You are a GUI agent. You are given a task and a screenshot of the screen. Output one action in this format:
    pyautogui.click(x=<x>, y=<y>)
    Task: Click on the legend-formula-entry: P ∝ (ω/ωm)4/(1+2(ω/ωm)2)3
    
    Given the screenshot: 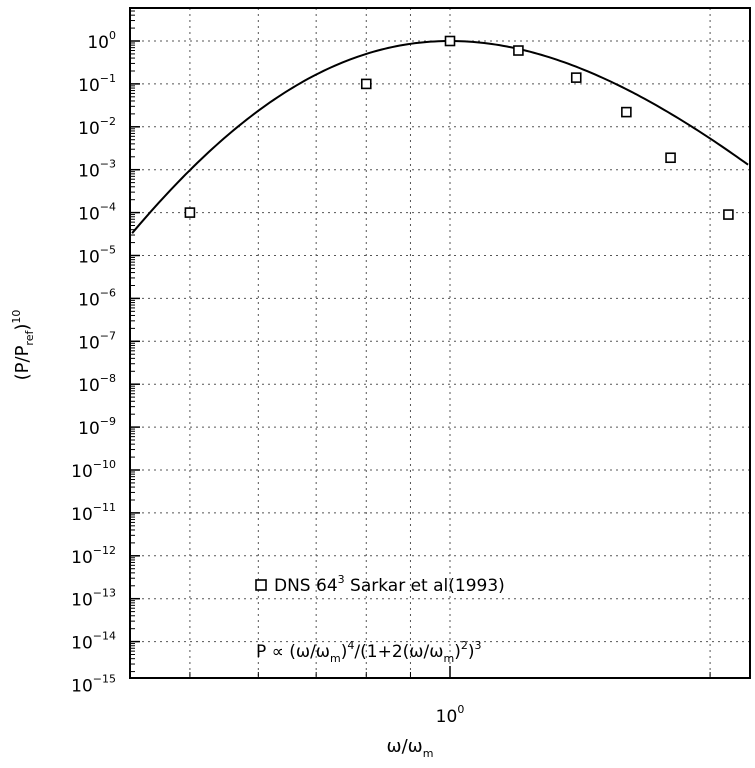 What is the action you would take?
    pyautogui.click(x=368, y=652)
    